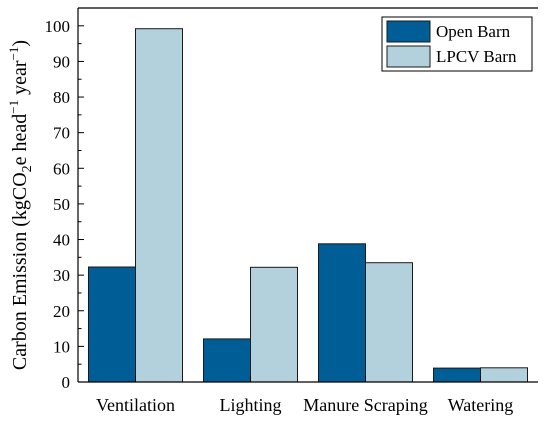 The height and width of the screenshot is (421, 550). I want to click on legend-label-open-barn: Open Barn, so click(473, 31).